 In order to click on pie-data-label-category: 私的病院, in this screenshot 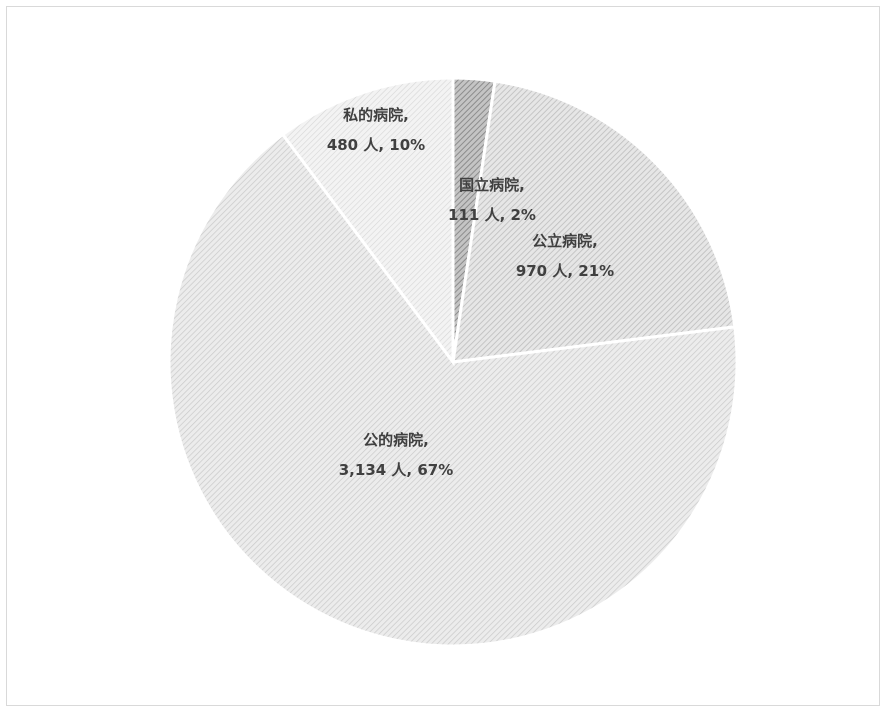, I will do `click(375, 115)`.